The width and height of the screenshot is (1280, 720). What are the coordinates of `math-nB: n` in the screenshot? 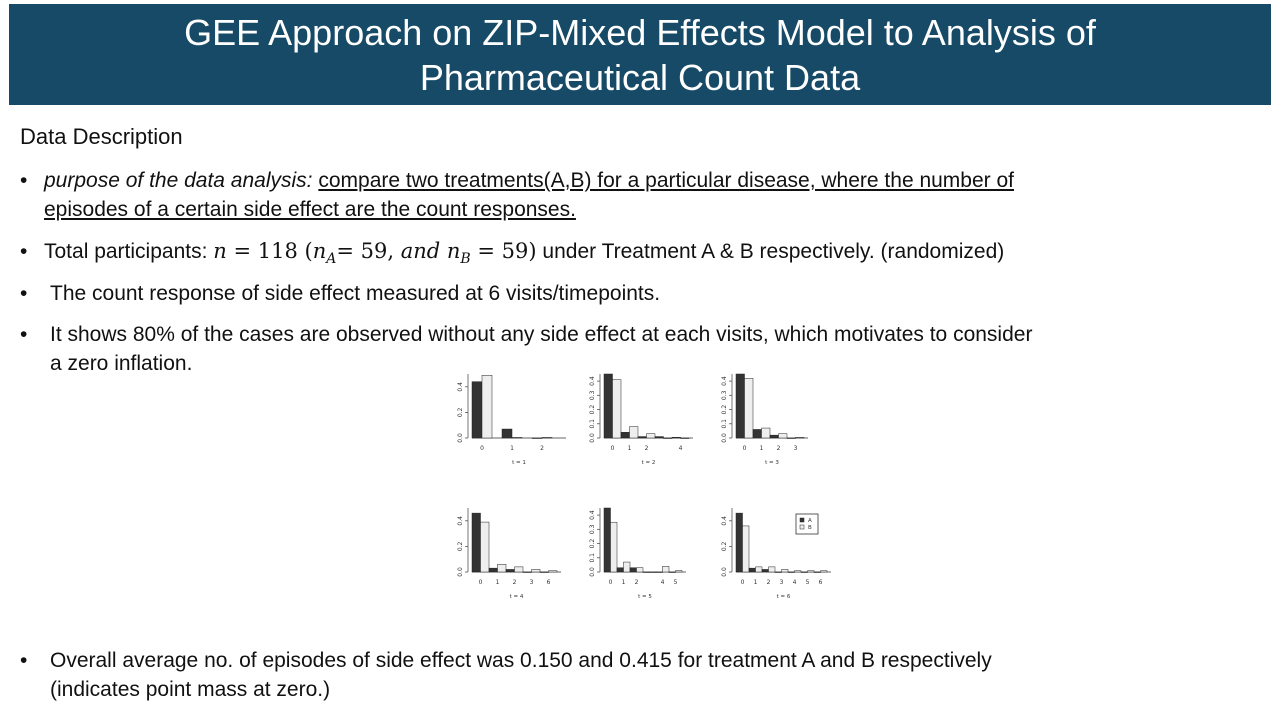 It's located at (453, 251).